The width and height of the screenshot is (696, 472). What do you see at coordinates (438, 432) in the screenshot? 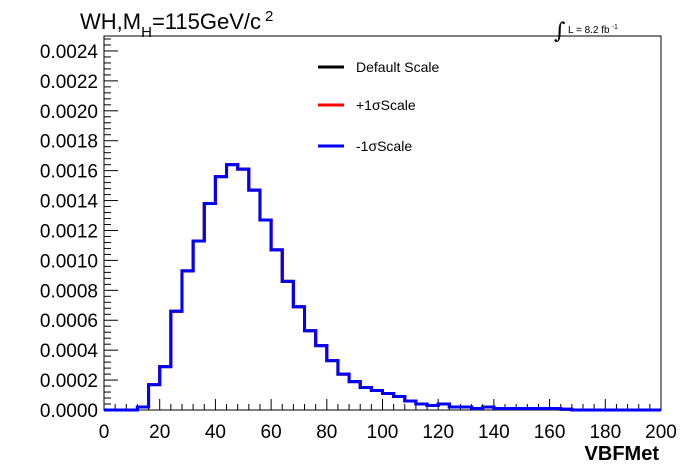
I see `x-tick-label: 120` at bounding box center [438, 432].